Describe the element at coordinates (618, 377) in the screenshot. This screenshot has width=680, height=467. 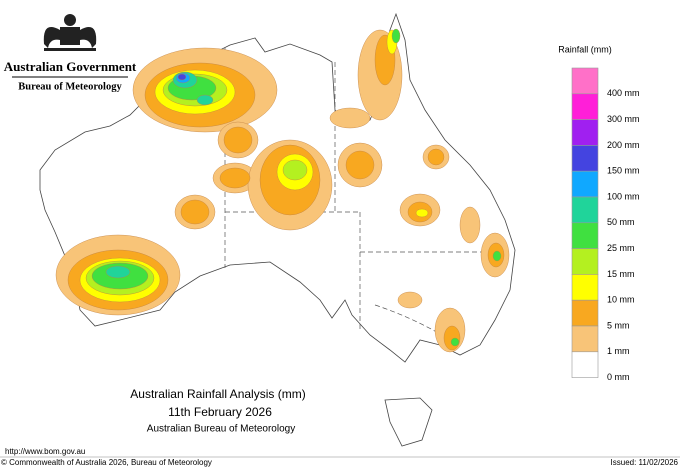
I see `legend-label: 0 mm` at that location.